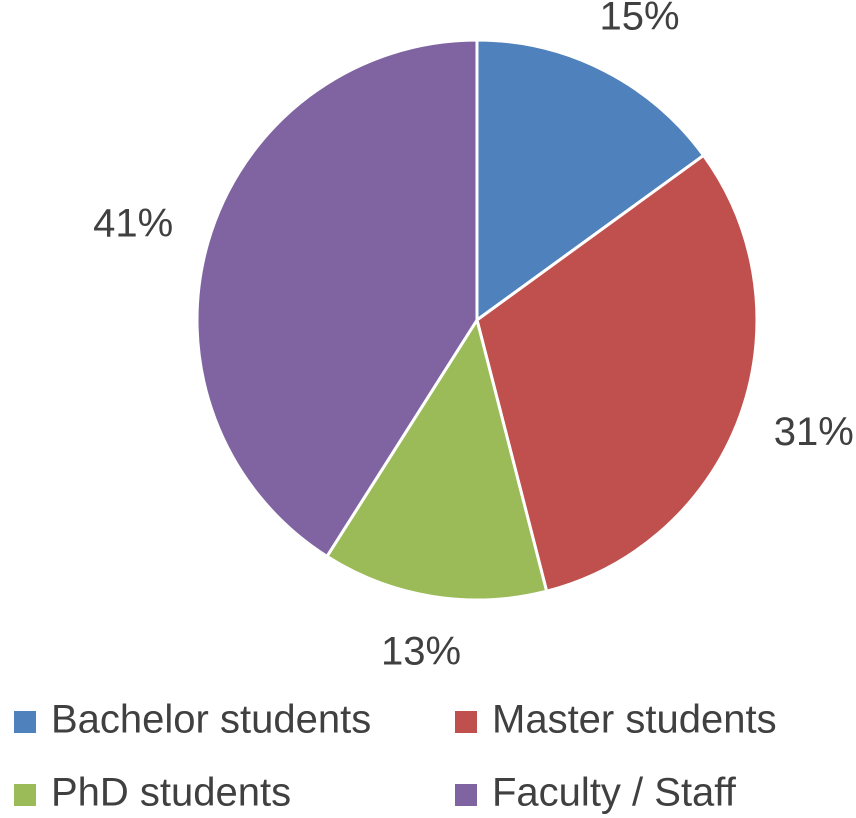 The image size is (856, 818). What do you see at coordinates (814, 432) in the screenshot?
I see `data-label: 31%` at bounding box center [814, 432].